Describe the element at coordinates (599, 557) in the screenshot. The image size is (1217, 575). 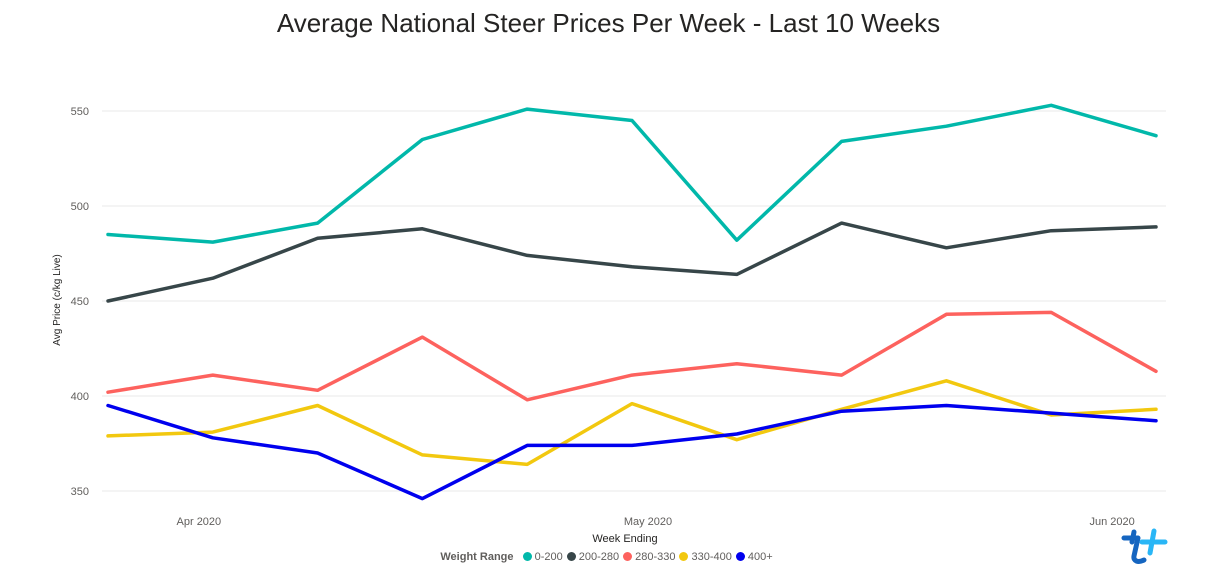
I see `legend-label: 200-280` at that location.